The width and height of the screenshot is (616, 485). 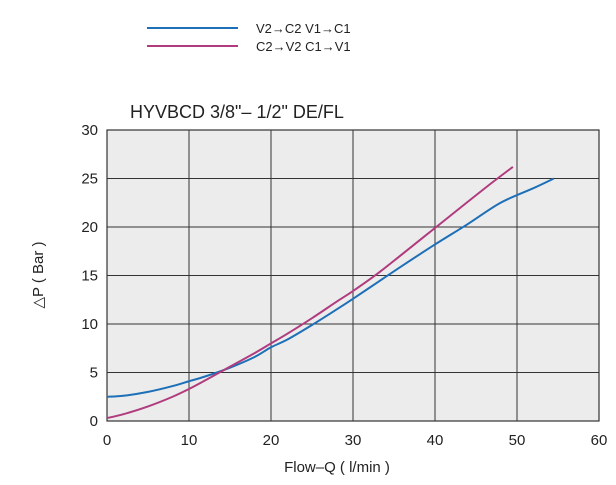 I want to click on x-tick-label: 30, so click(x=353, y=440).